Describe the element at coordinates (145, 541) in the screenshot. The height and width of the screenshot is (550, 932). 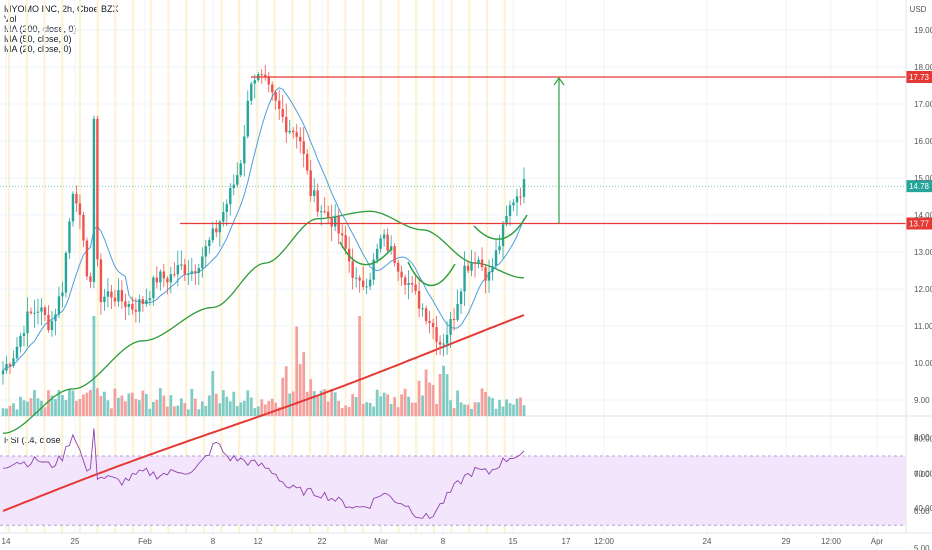
I see `time-tick-label: Feb` at that location.